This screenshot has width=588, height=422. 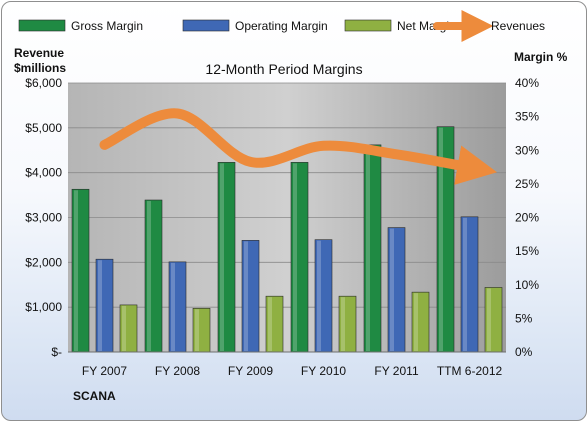 I want to click on right-tick-label: 25%, so click(x=527, y=184).